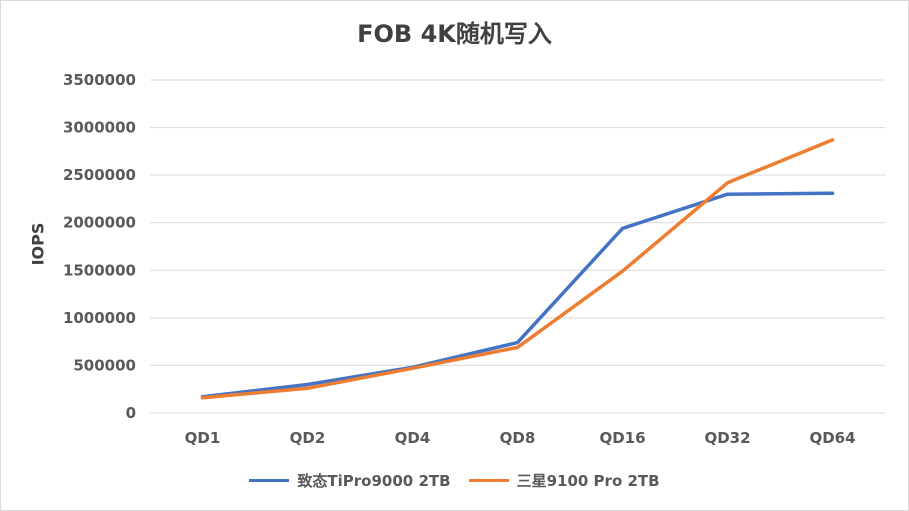  Describe the element at coordinates (99, 80) in the screenshot. I see `y-tick-label: 3500000` at that location.